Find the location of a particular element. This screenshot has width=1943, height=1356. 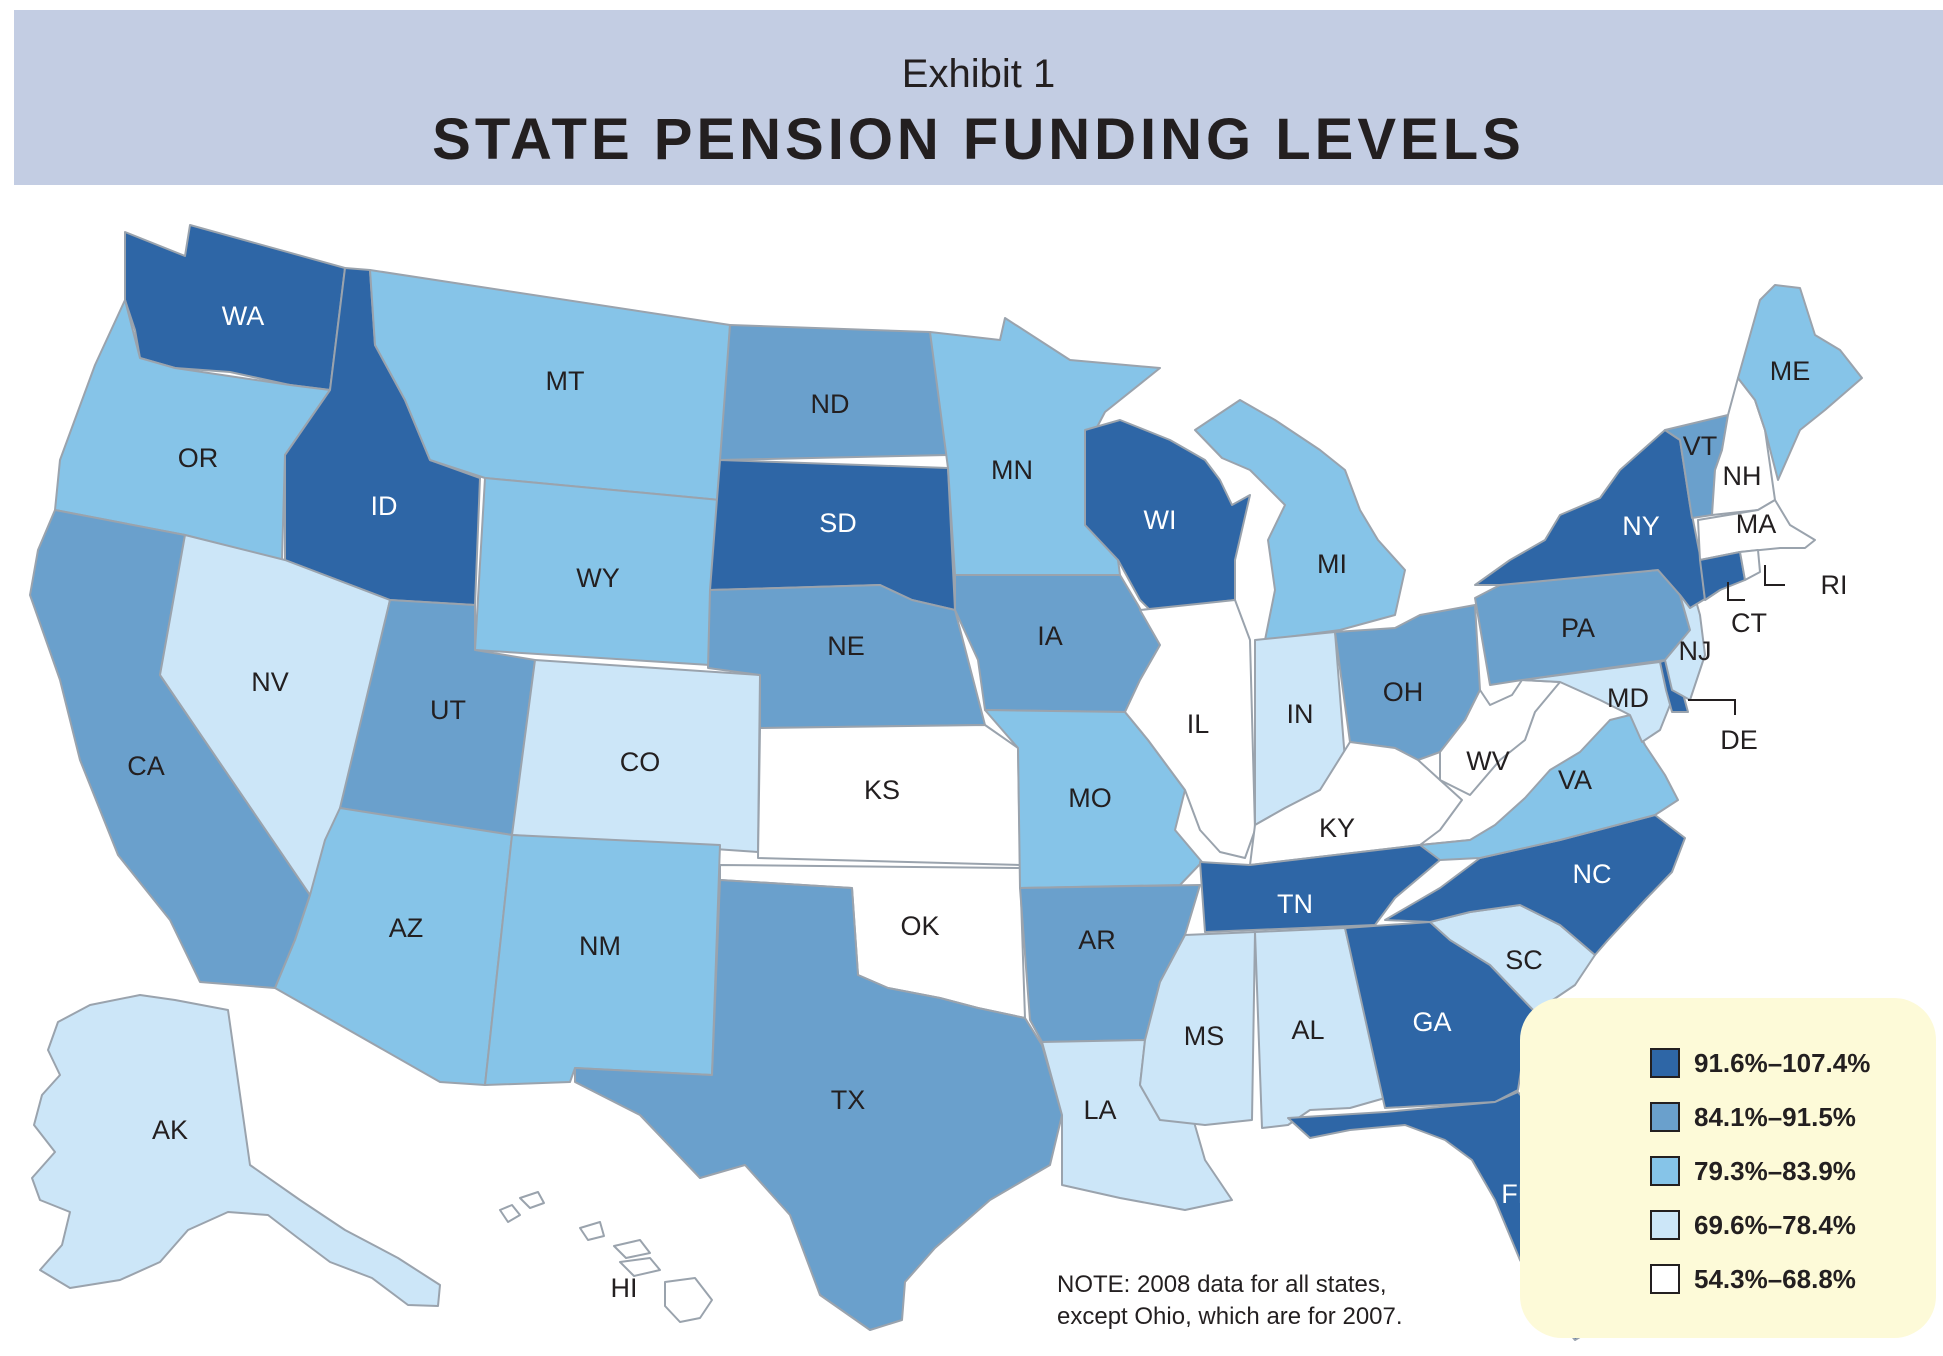

state-label-ky: KY is located at coordinates (1337, 828).